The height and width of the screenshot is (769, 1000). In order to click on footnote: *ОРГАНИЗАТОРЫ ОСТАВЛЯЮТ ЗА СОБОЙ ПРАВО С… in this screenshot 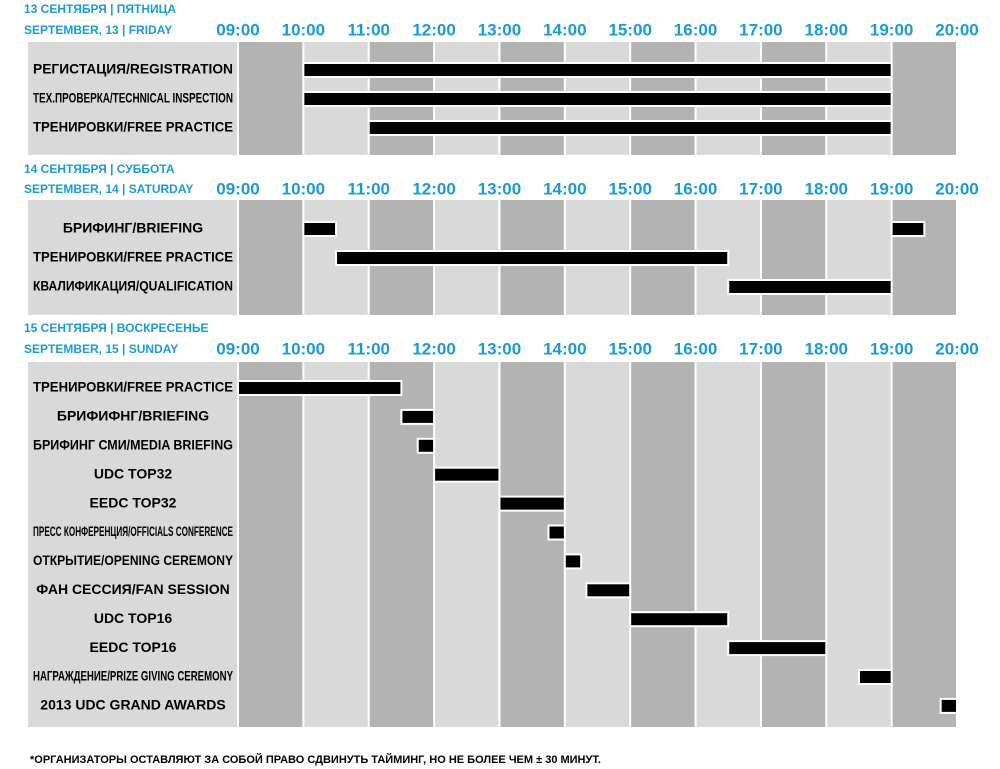, I will do `click(315, 759)`.